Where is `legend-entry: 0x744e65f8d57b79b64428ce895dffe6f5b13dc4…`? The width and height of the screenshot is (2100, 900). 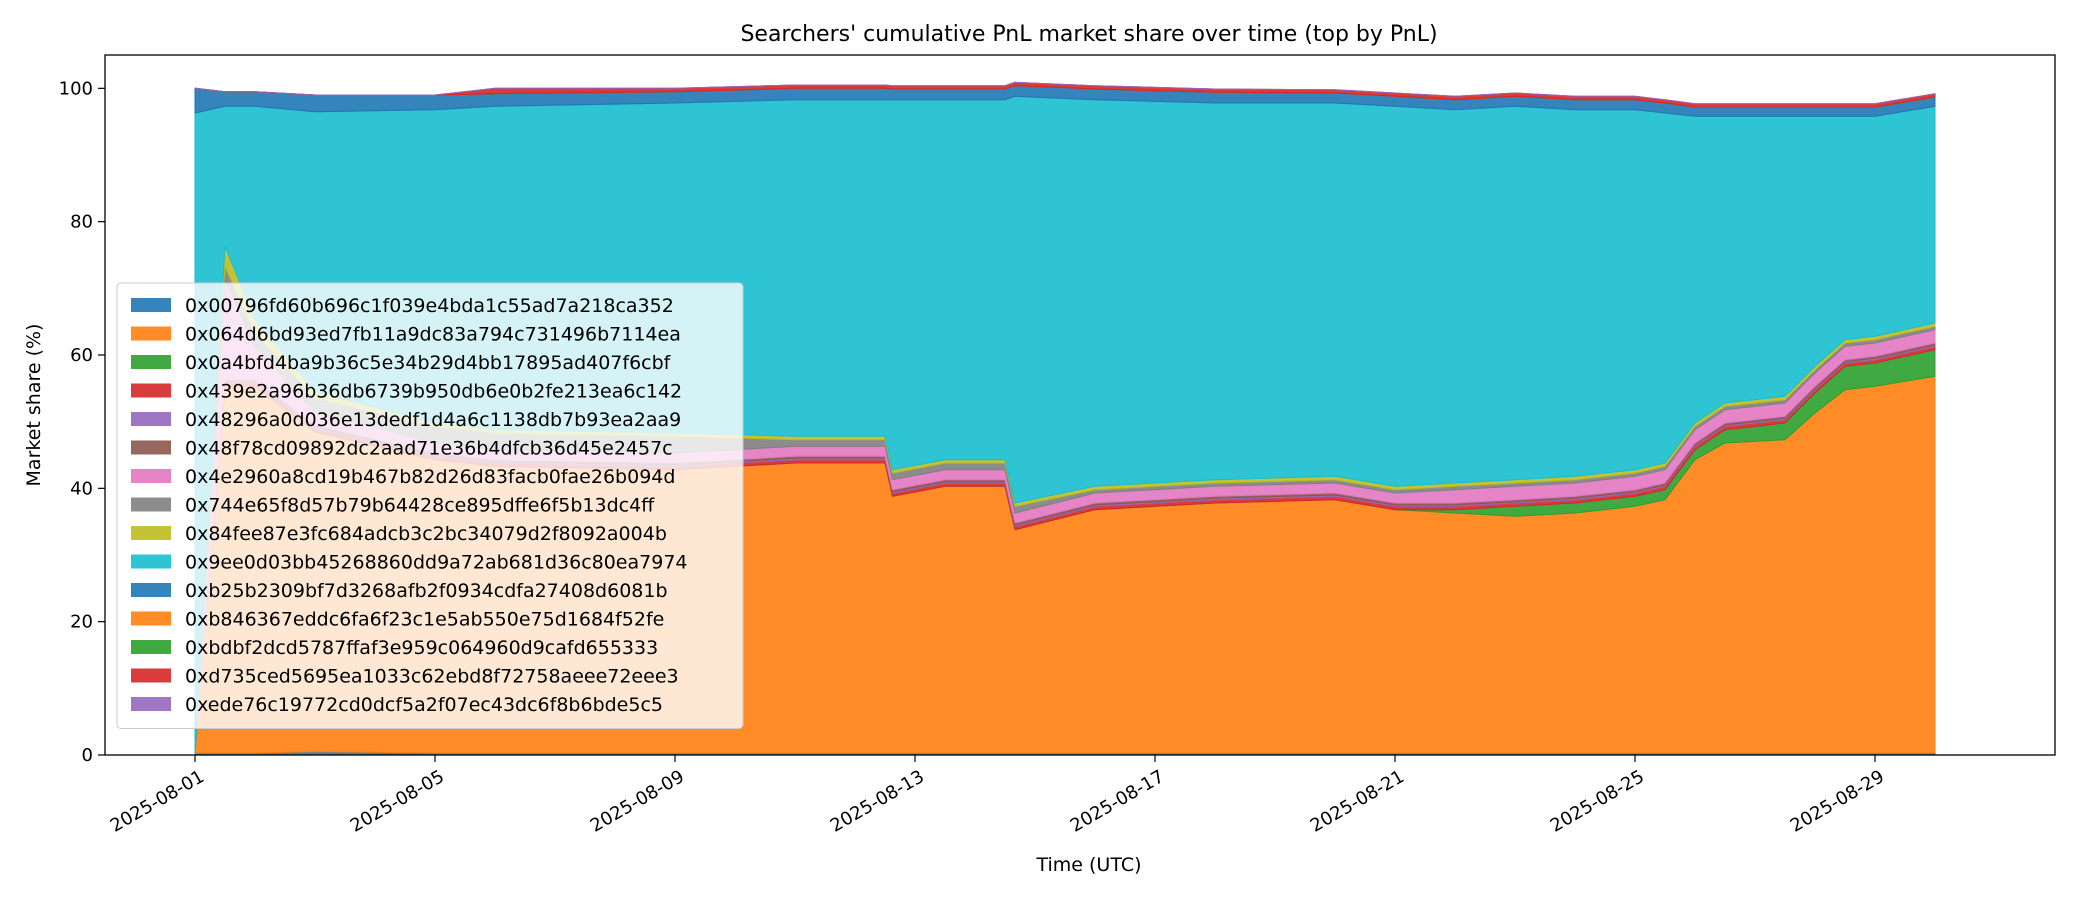 legend-entry: 0x744e65f8d57b79b64428ce895dffe6f5b13dc4… is located at coordinates (420, 506).